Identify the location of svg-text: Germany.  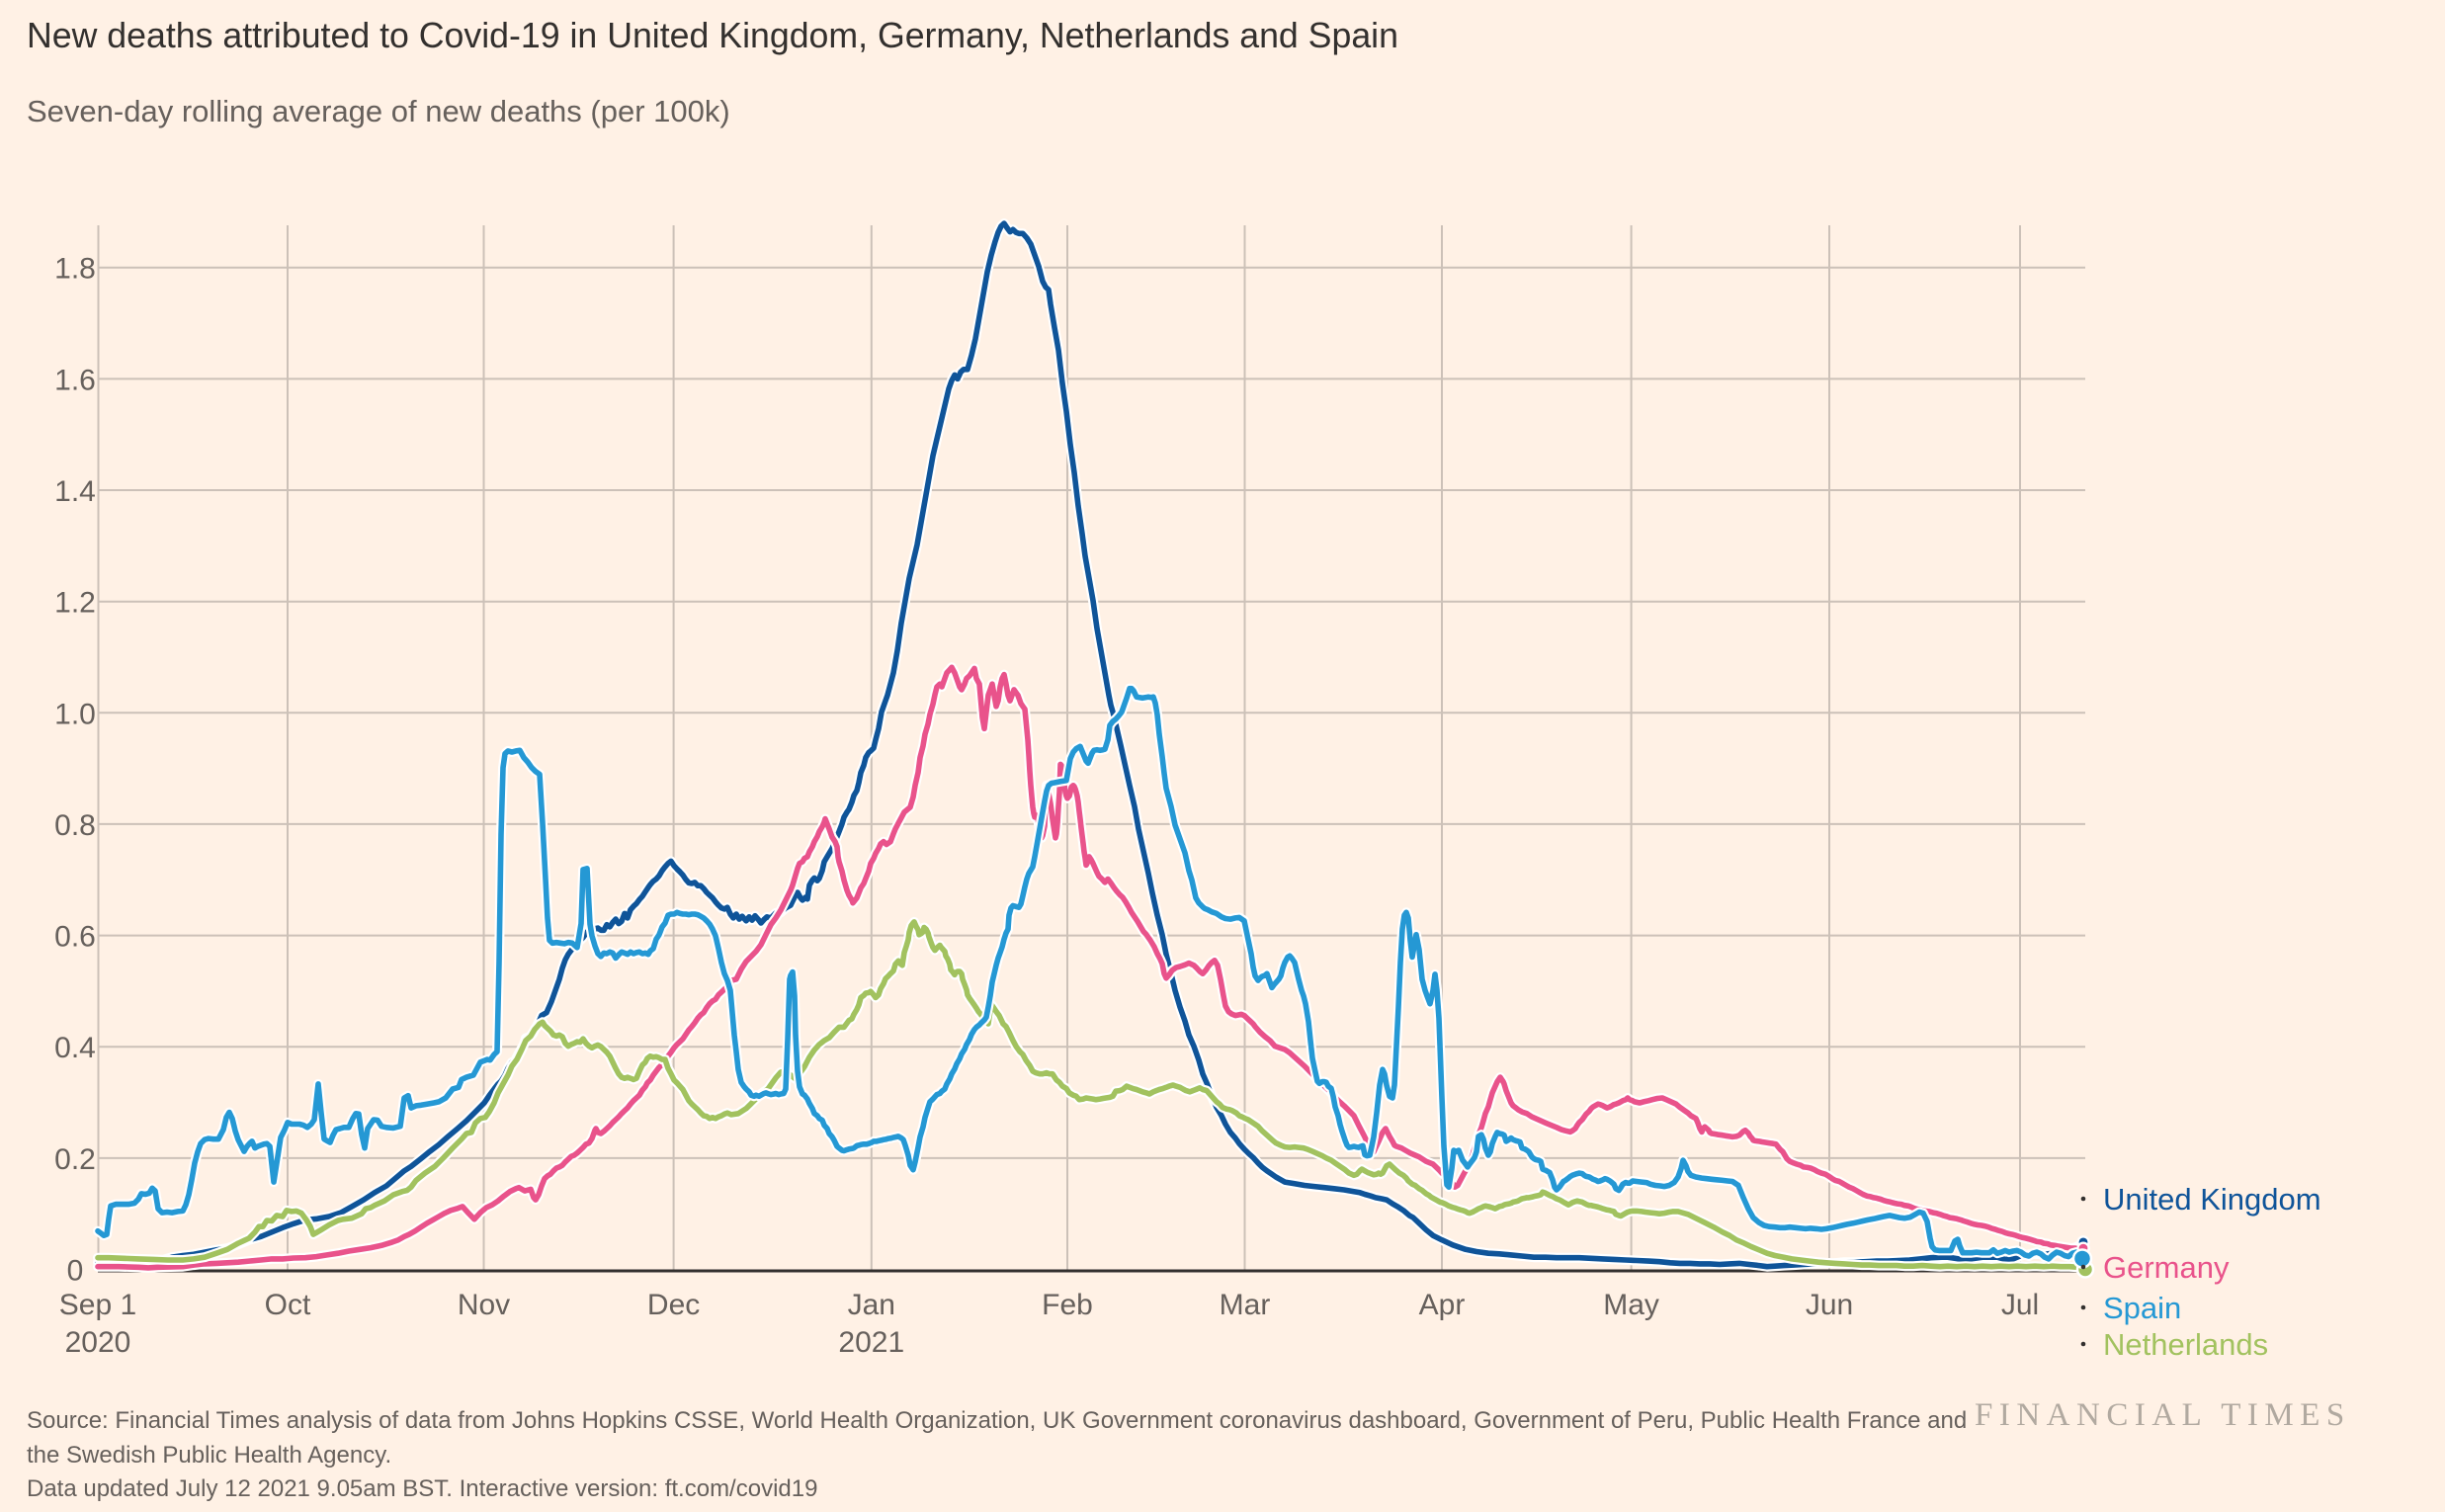
(2166, 1267).